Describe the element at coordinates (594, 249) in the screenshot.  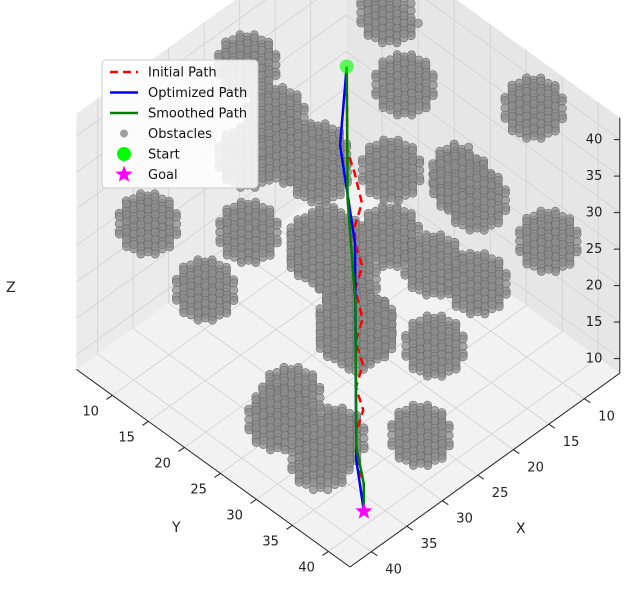
I see `z-tick-label: 25` at that location.